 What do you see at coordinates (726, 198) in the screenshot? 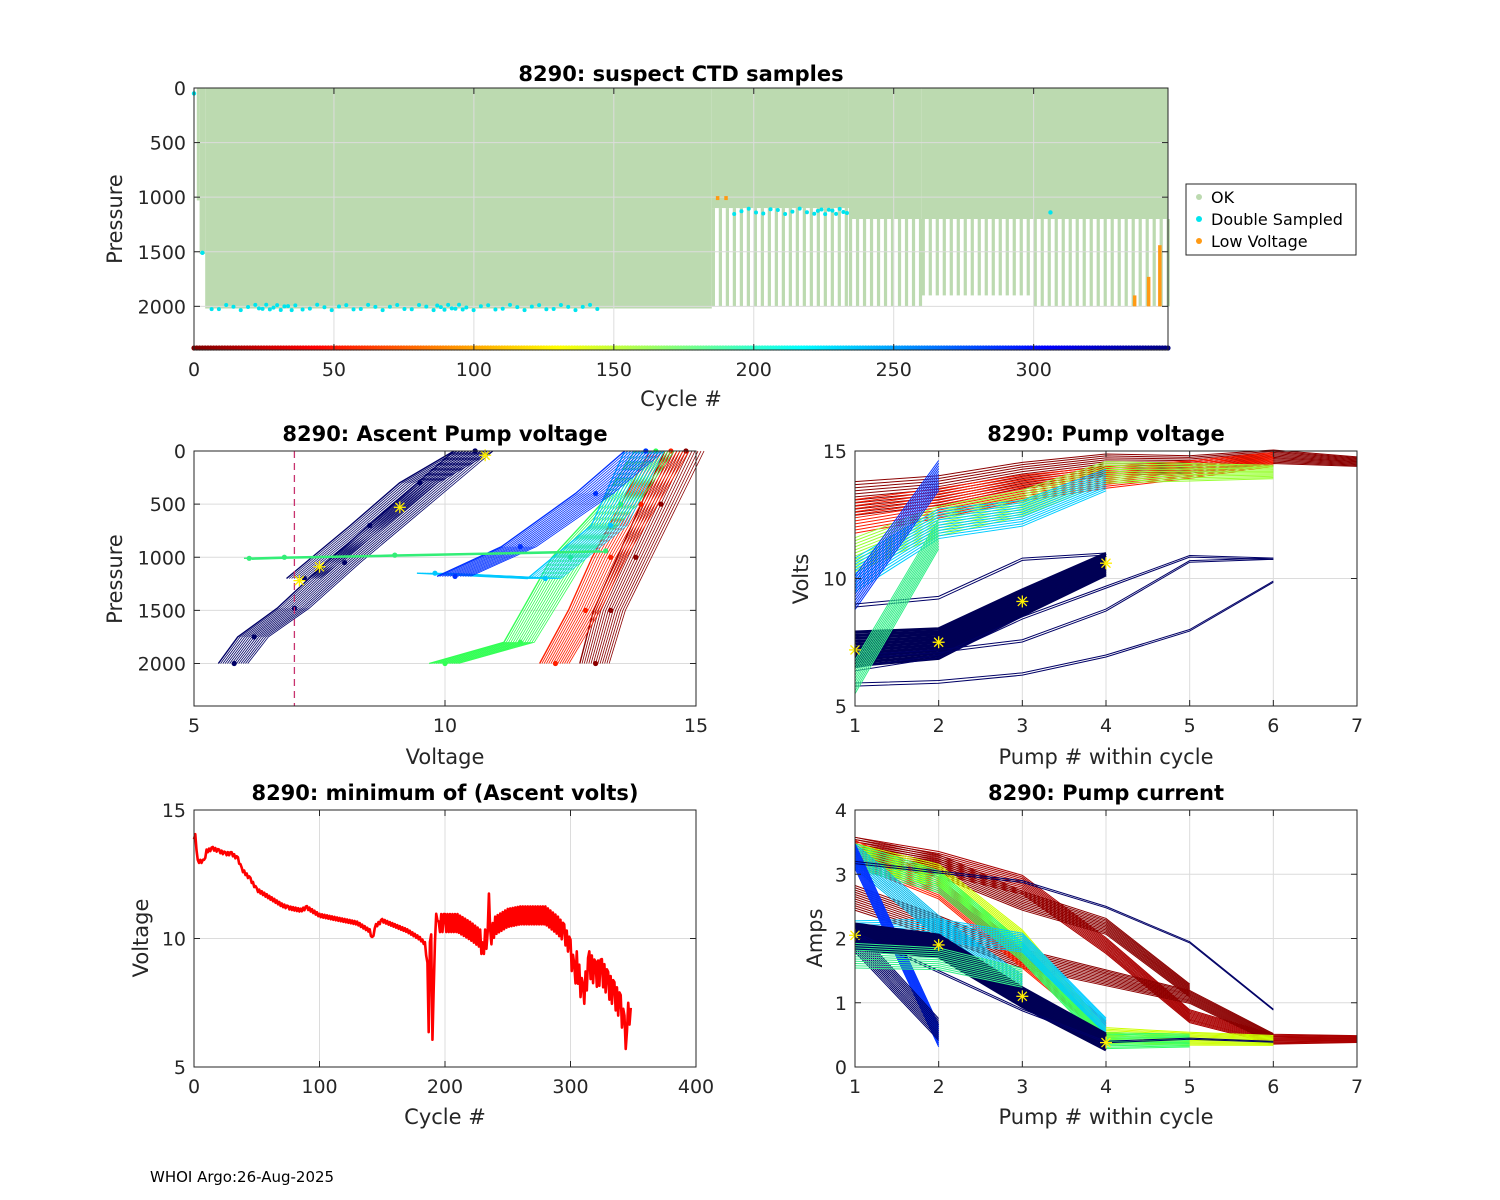
I see `low-voltage-point` at bounding box center [726, 198].